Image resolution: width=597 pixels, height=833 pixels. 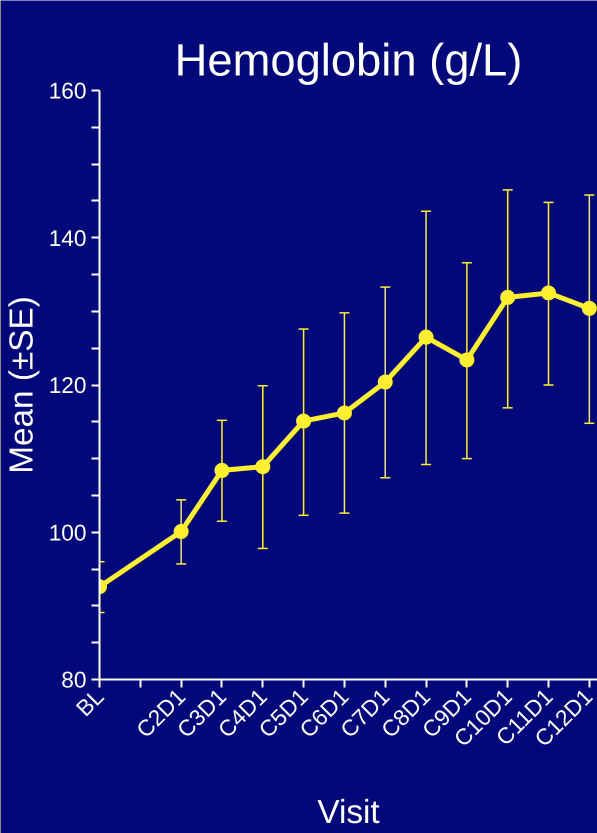 I want to click on y-tick-label: 100, so click(x=67, y=532).